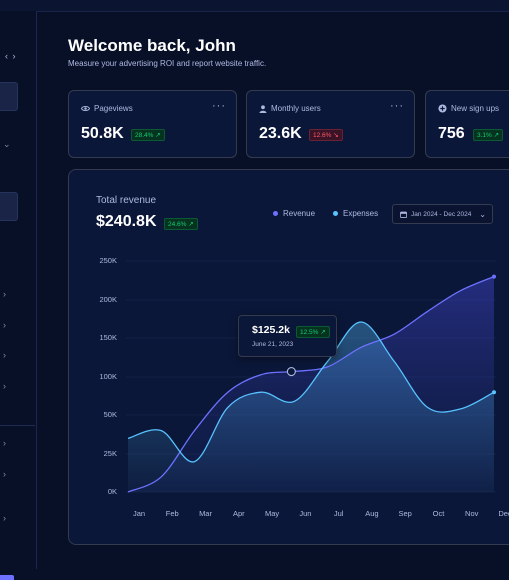 The height and width of the screenshot is (580, 509). Describe the element at coordinates (488, 135) in the screenshot. I see `trend-badge: 3.1% ↗` at that location.